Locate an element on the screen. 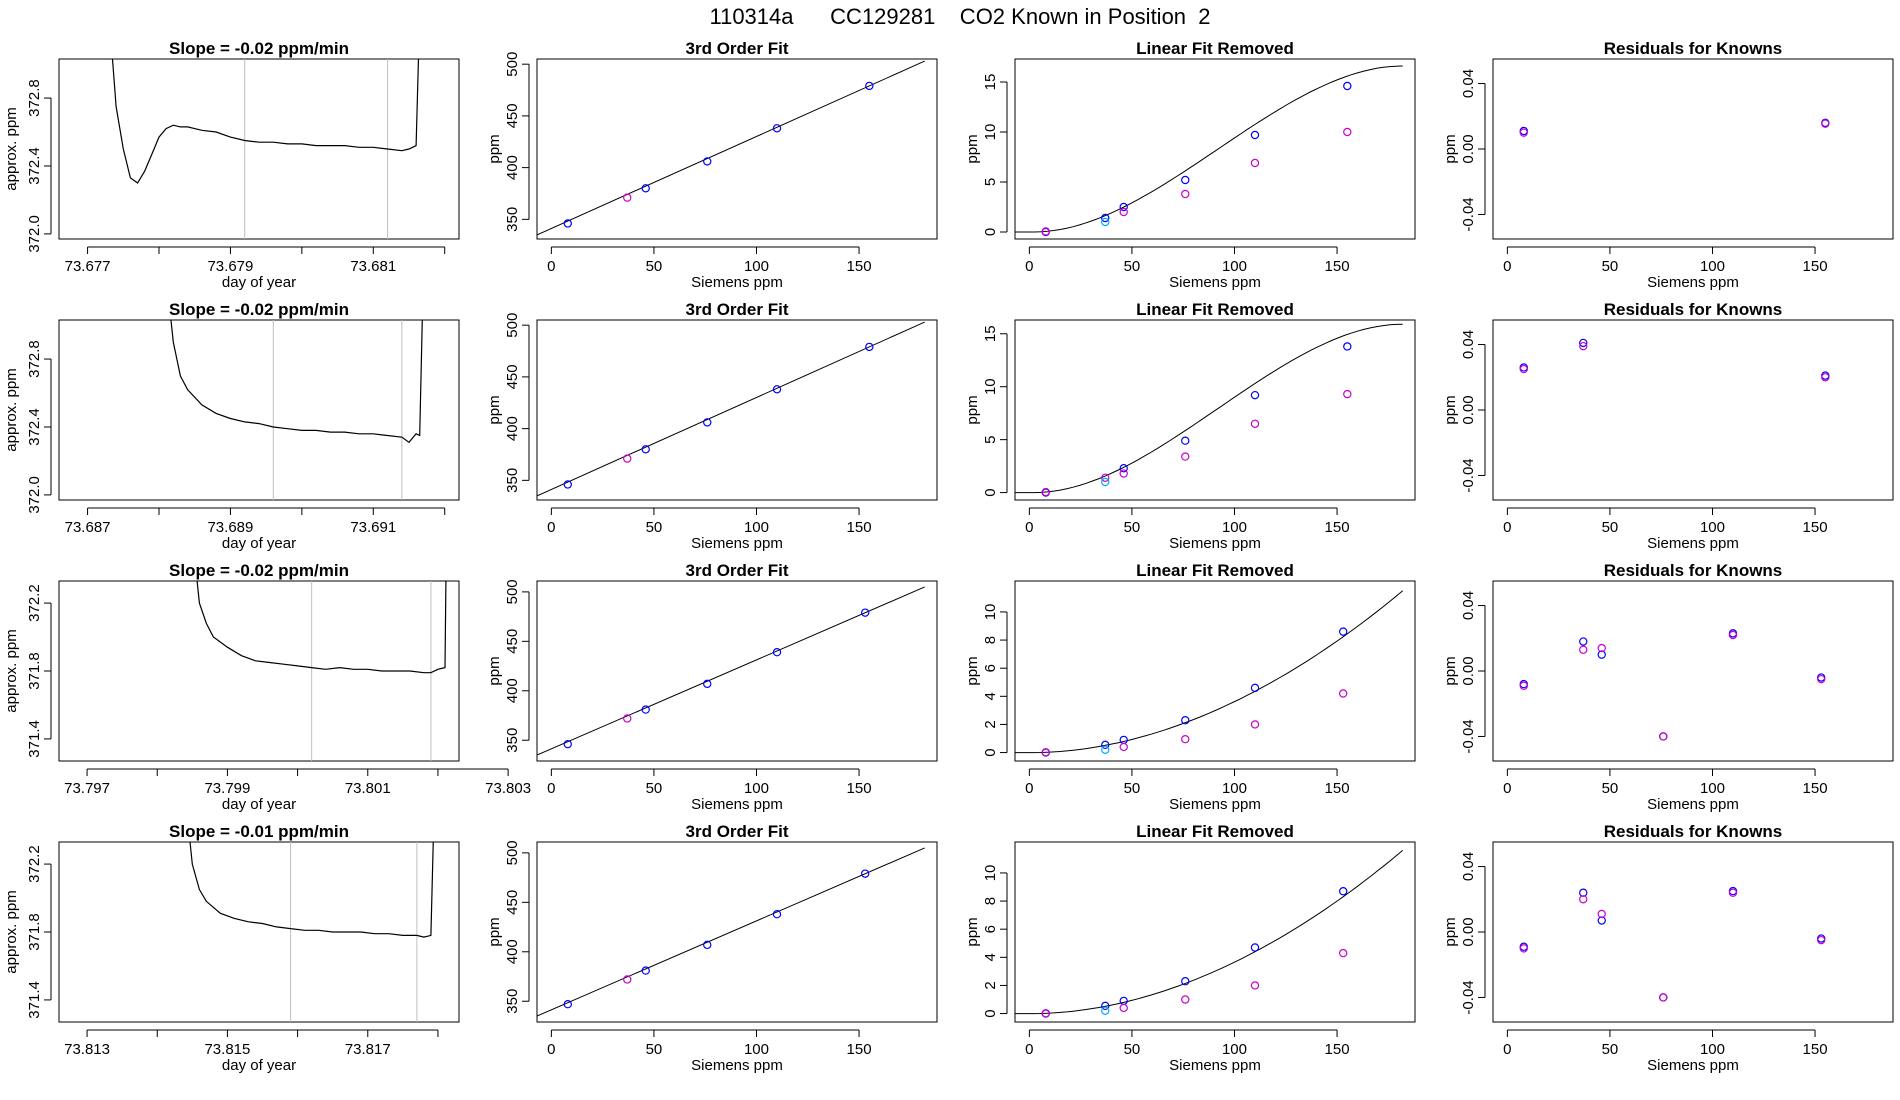 The image size is (1900, 1100). x-tick-label: 73.797 is located at coordinates (87, 788).